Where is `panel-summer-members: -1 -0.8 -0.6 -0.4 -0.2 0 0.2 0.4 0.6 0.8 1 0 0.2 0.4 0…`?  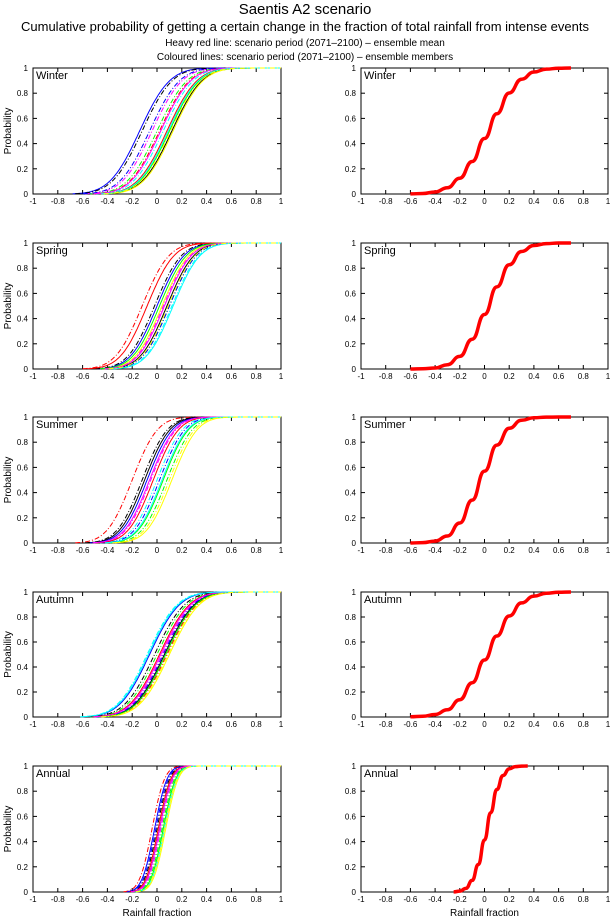 panel-summer-members: -1 -0.8 -0.6 -0.4 -0.2 0 0.2 0.4 0.6 0.8 1 0 0.2 0.4 0… is located at coordinates (143, 484).